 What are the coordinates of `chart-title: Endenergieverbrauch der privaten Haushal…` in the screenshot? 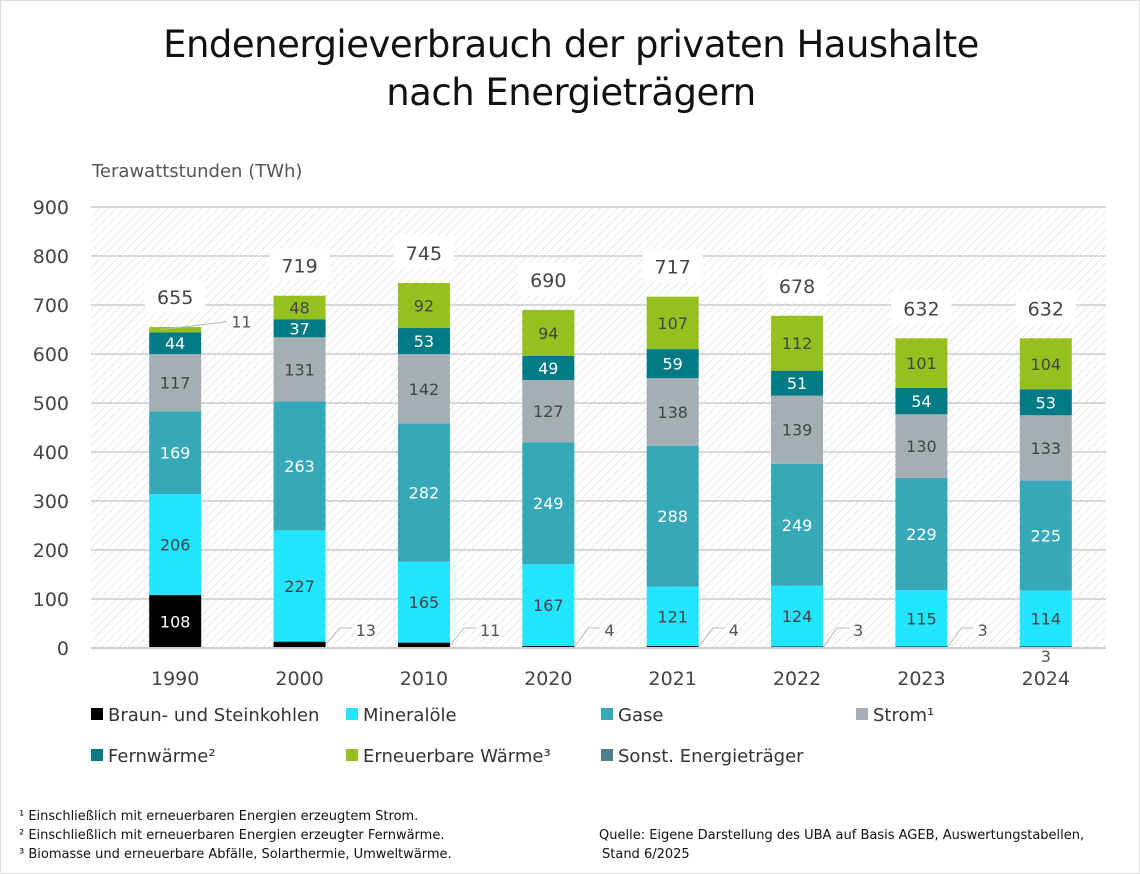 It's located at (570, 69).